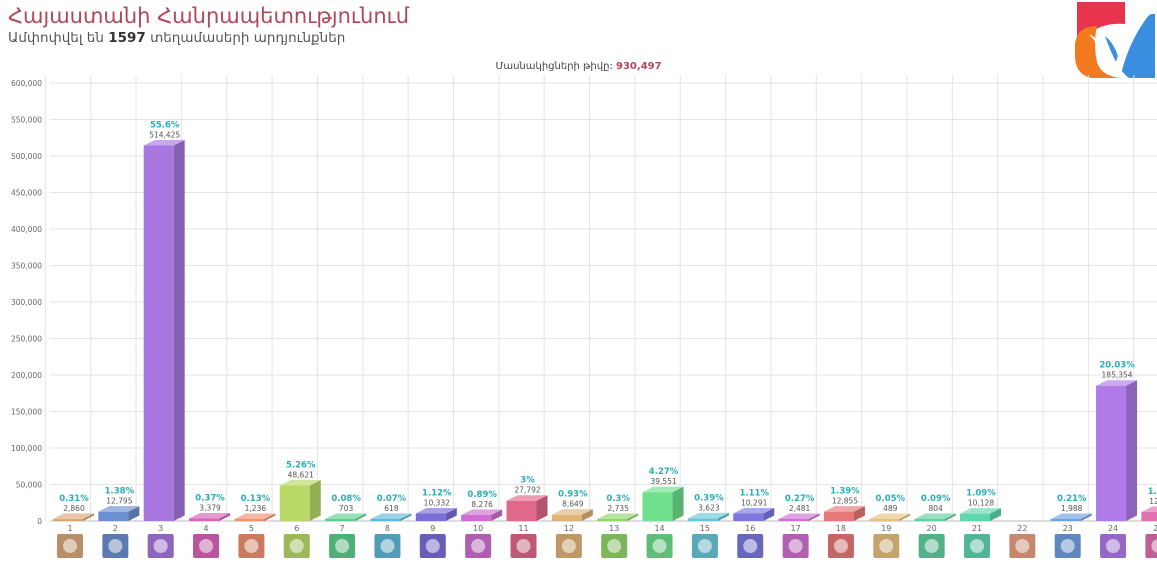  Describe the element at coordinates (981, 503) in the screenshot. I see `value-label: 10,128` at that location.